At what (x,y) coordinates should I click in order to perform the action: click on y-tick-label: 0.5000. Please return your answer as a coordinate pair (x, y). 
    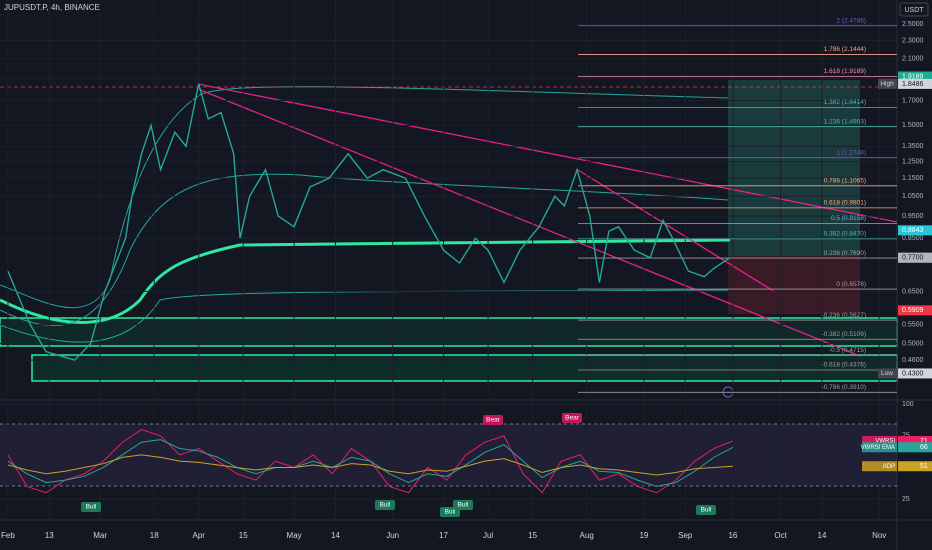
    Looking at the image, I should click on (913, 343).